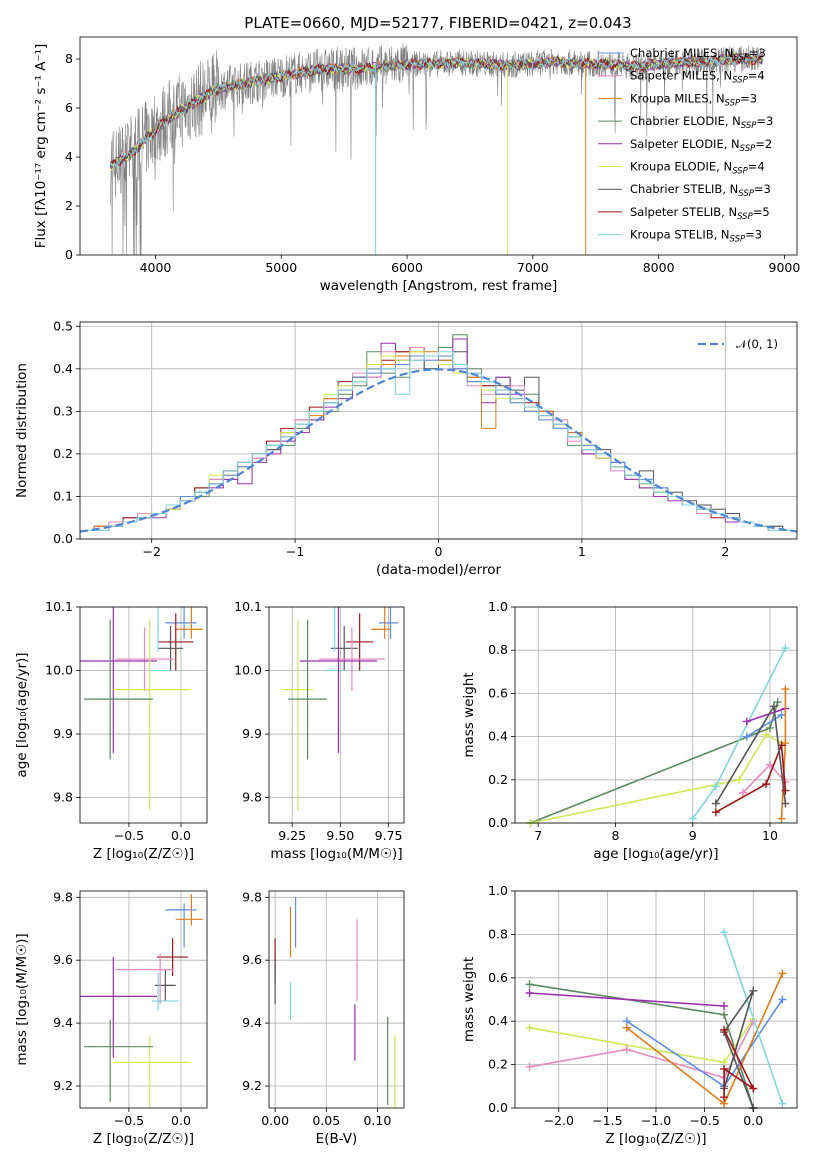 This screenshot has height=1170, width=819. I want to click on x-axis-label: (data-model)/error, so click(439, 570).